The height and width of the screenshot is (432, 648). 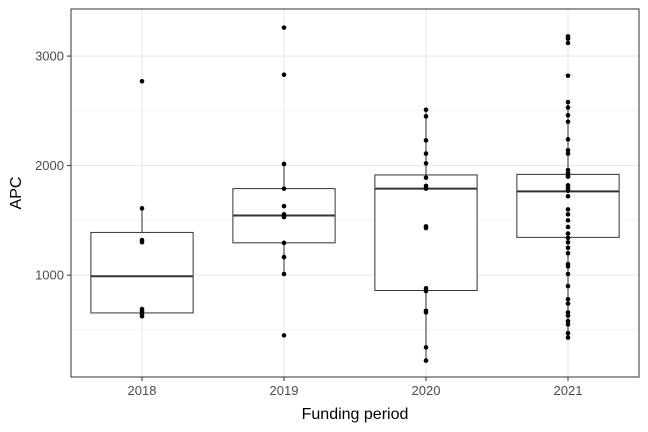 I want to click on x-tick-label: 2020, so click(x=426, y=390).